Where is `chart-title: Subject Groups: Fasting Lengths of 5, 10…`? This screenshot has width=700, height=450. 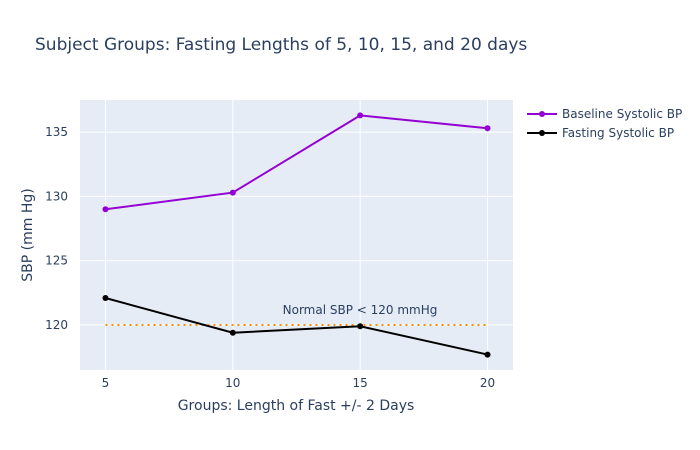
chart-title: Subject Groups: Fasting Lengths of 5, 10… is located at coordinates (281, 45).